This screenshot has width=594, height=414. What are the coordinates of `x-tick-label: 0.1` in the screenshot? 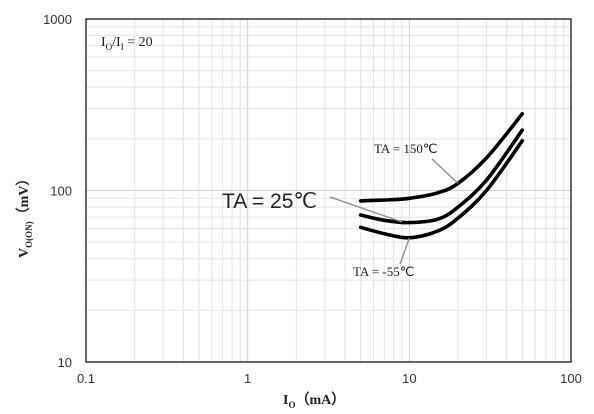 It's located at (86, 378).